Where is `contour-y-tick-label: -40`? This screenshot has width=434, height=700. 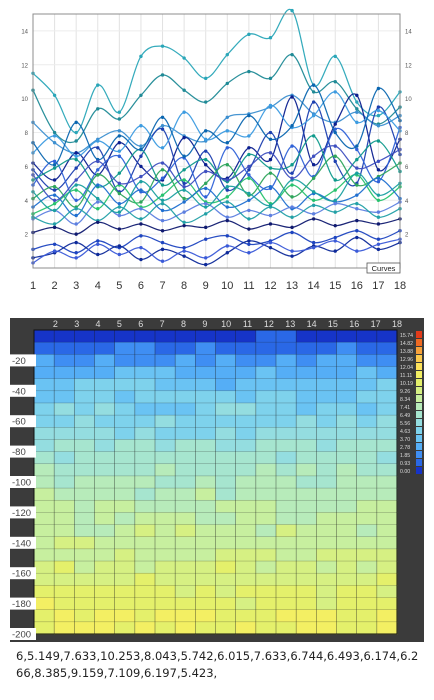 contour-y-tick-label: -40 is located at coordinates (19, 391).